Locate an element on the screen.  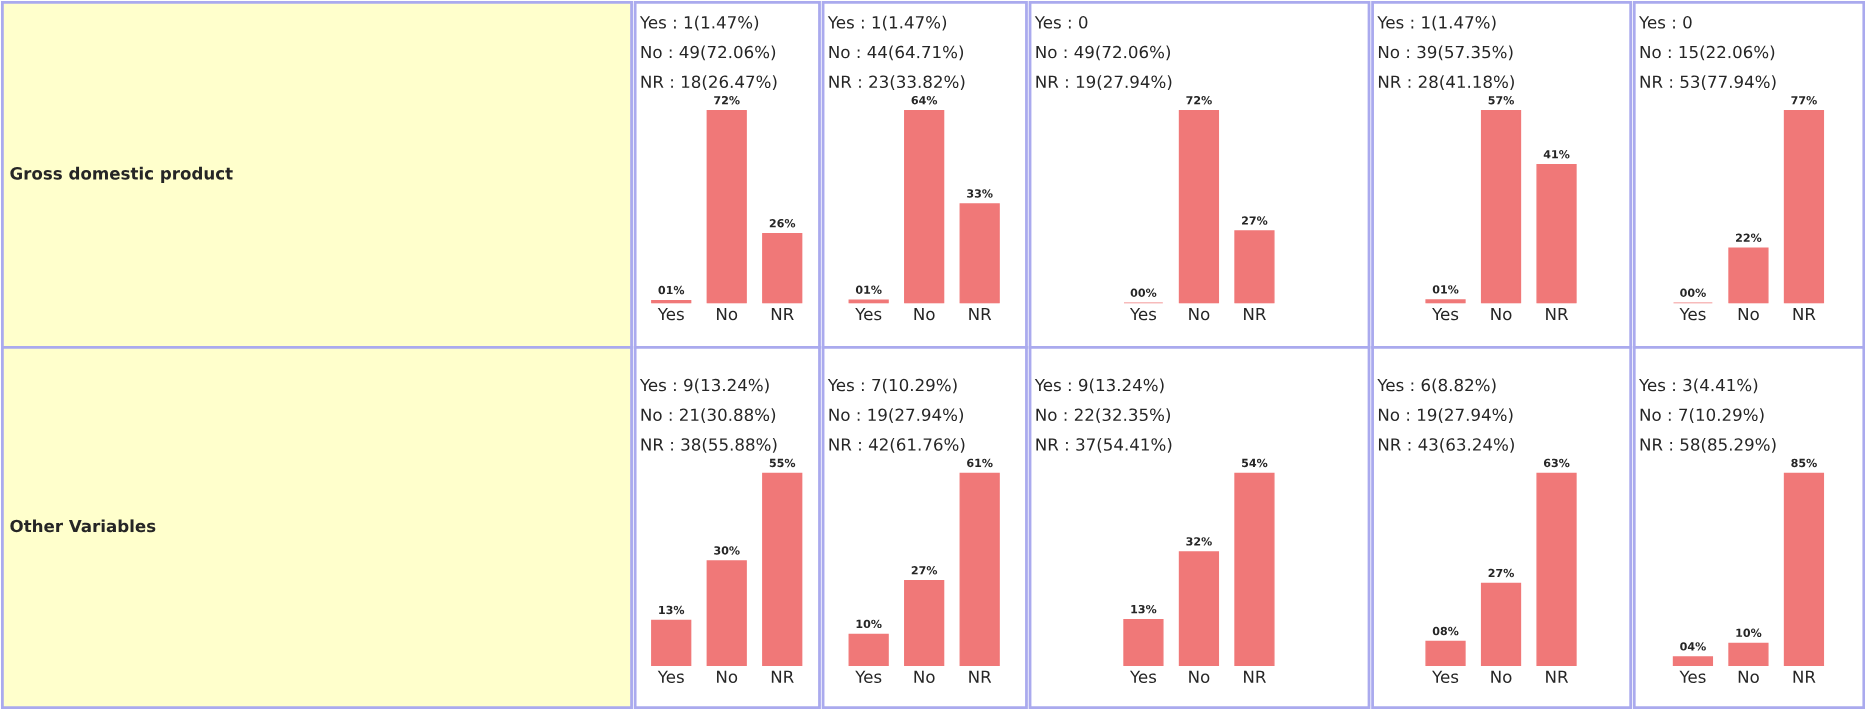
text: NR : 28(41.18%) is located at coordinates (1446, 83).